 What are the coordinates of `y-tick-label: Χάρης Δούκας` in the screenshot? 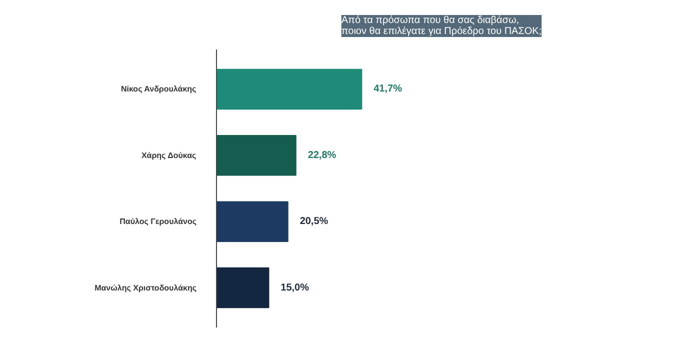 It's located at (168, 155).